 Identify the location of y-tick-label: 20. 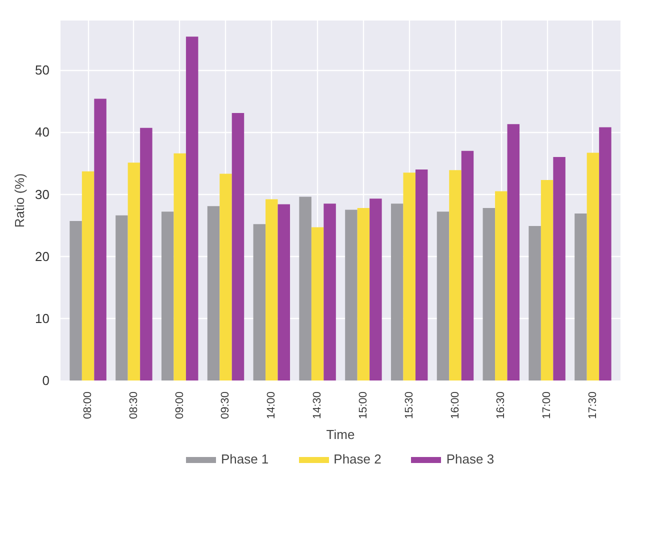
(42, 256).